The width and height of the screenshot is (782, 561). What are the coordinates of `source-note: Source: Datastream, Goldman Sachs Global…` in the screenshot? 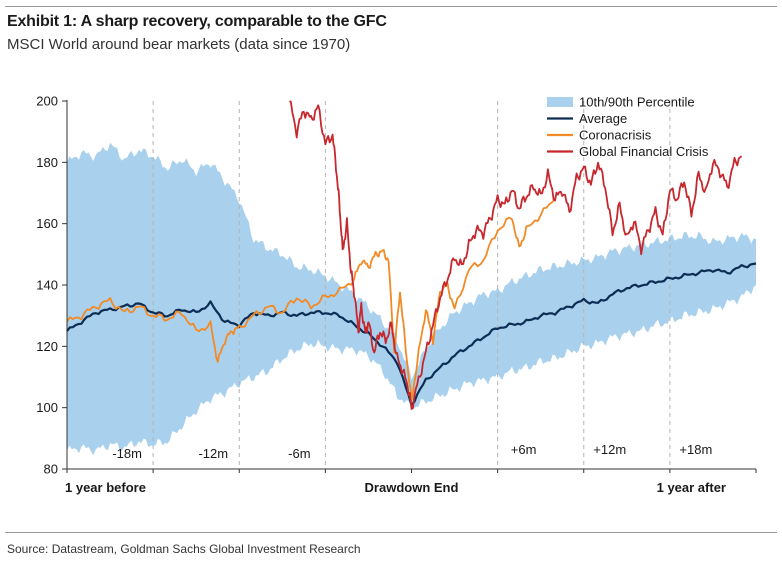 It's located at (184, 549).